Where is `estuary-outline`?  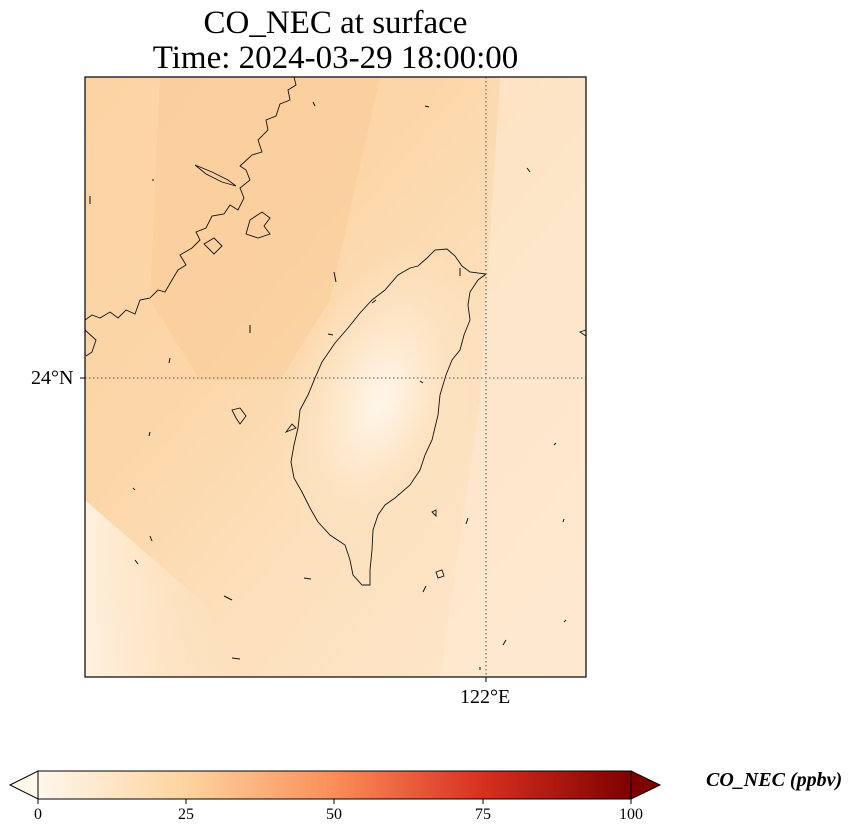
estuary-outline is located at coordinates (215, 175).